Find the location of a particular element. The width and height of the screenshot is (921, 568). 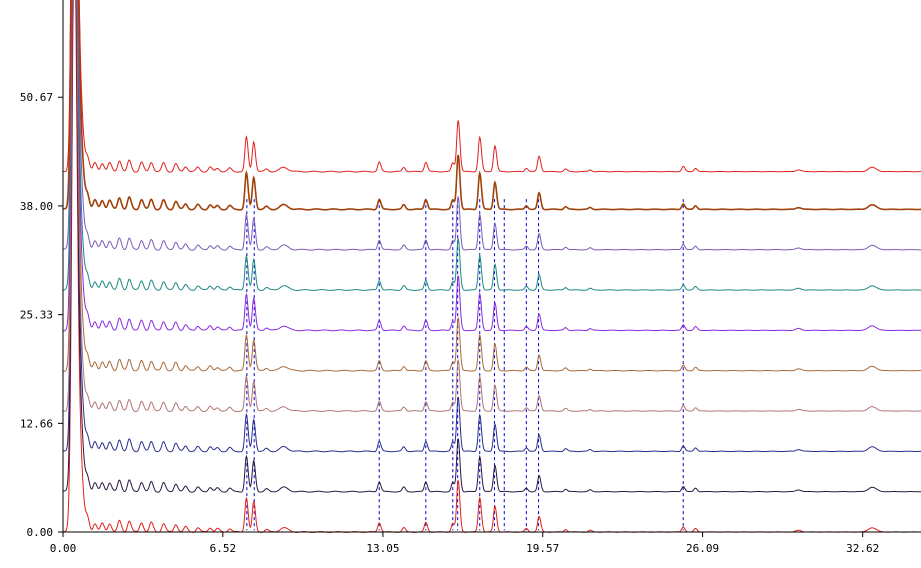

y-axis-ticks: 0.00 12.66 25.33 38.00 50.67 is located at coordinates (41, 315).